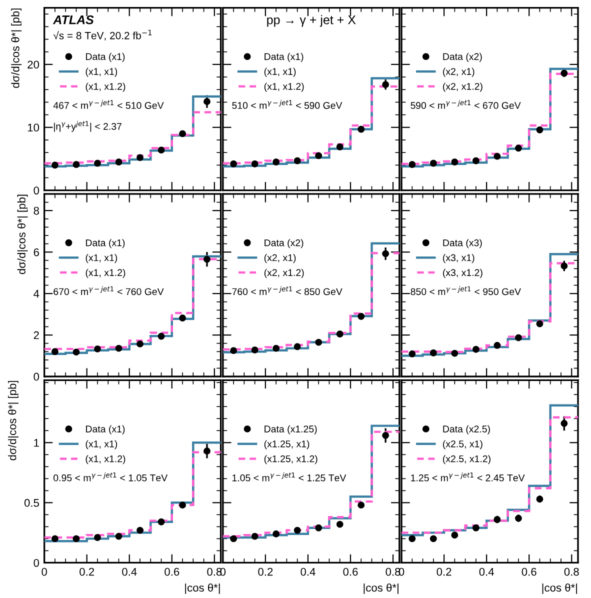 This screenshot has height=598, width=591. What do you see at coordinates (462, 243) in the screenshot?
I see `legend-label: Data (x3)` at bounding box center [462, 243].